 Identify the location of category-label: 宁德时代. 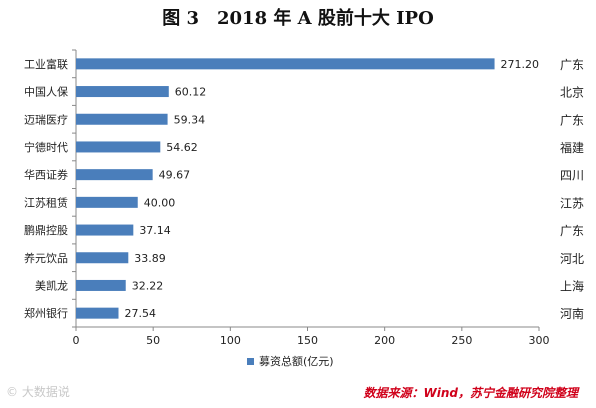
(46, 147).